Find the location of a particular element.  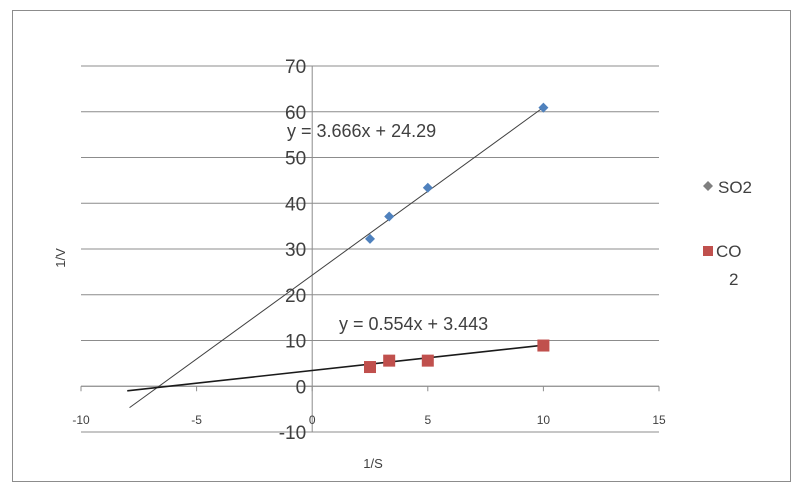

y-tick-label: 70 is located at coordinates (295, 67).